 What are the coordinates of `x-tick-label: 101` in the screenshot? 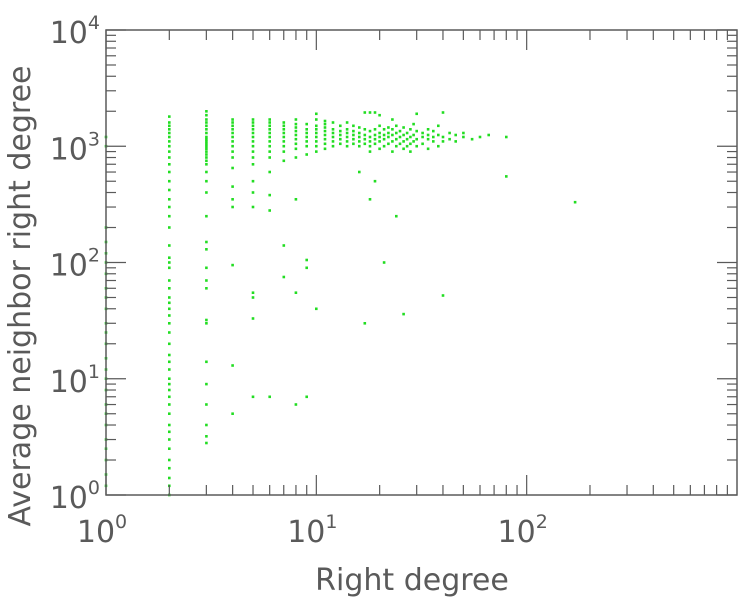 It's located at (312, 530).